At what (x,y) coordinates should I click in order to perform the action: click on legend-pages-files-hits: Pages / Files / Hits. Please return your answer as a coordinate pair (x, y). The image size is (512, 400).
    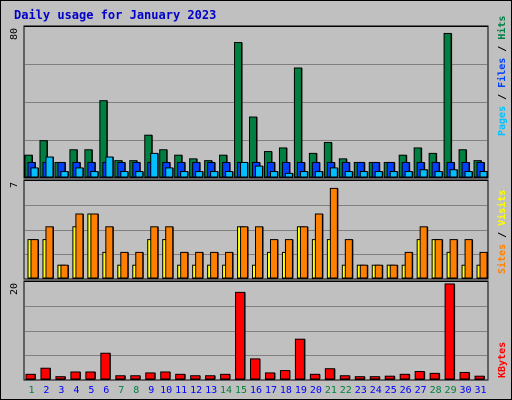
    Looking at the image, I should click on (502, 76).